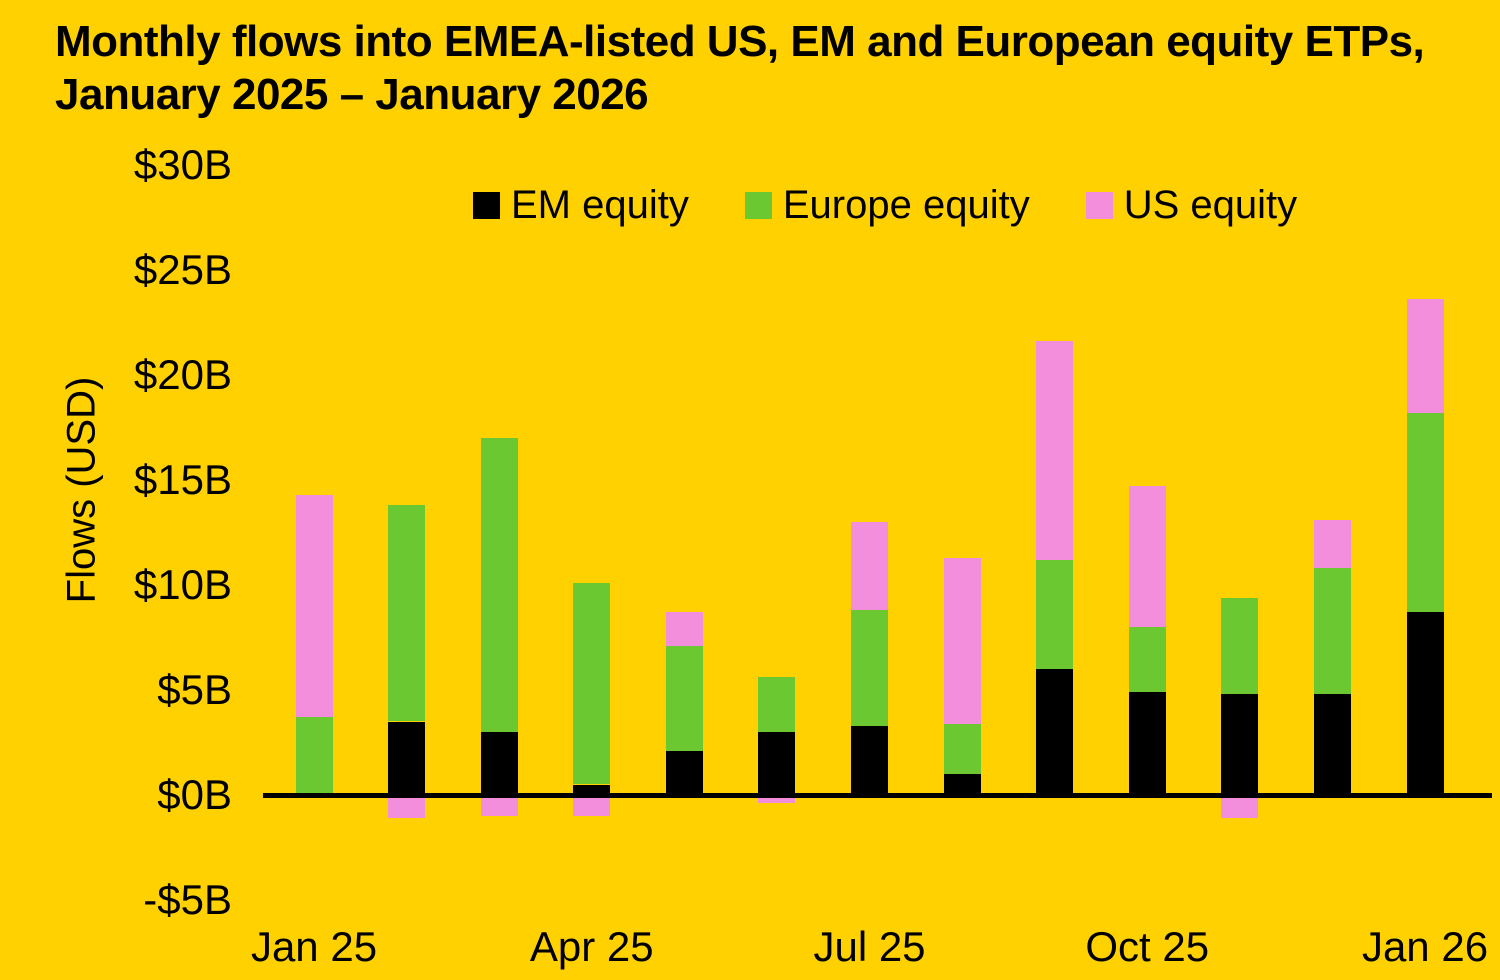  Describe the element at coordinates (182, 479) in the screenshot. I see `y-tick-label--15b: $15B` at that location.